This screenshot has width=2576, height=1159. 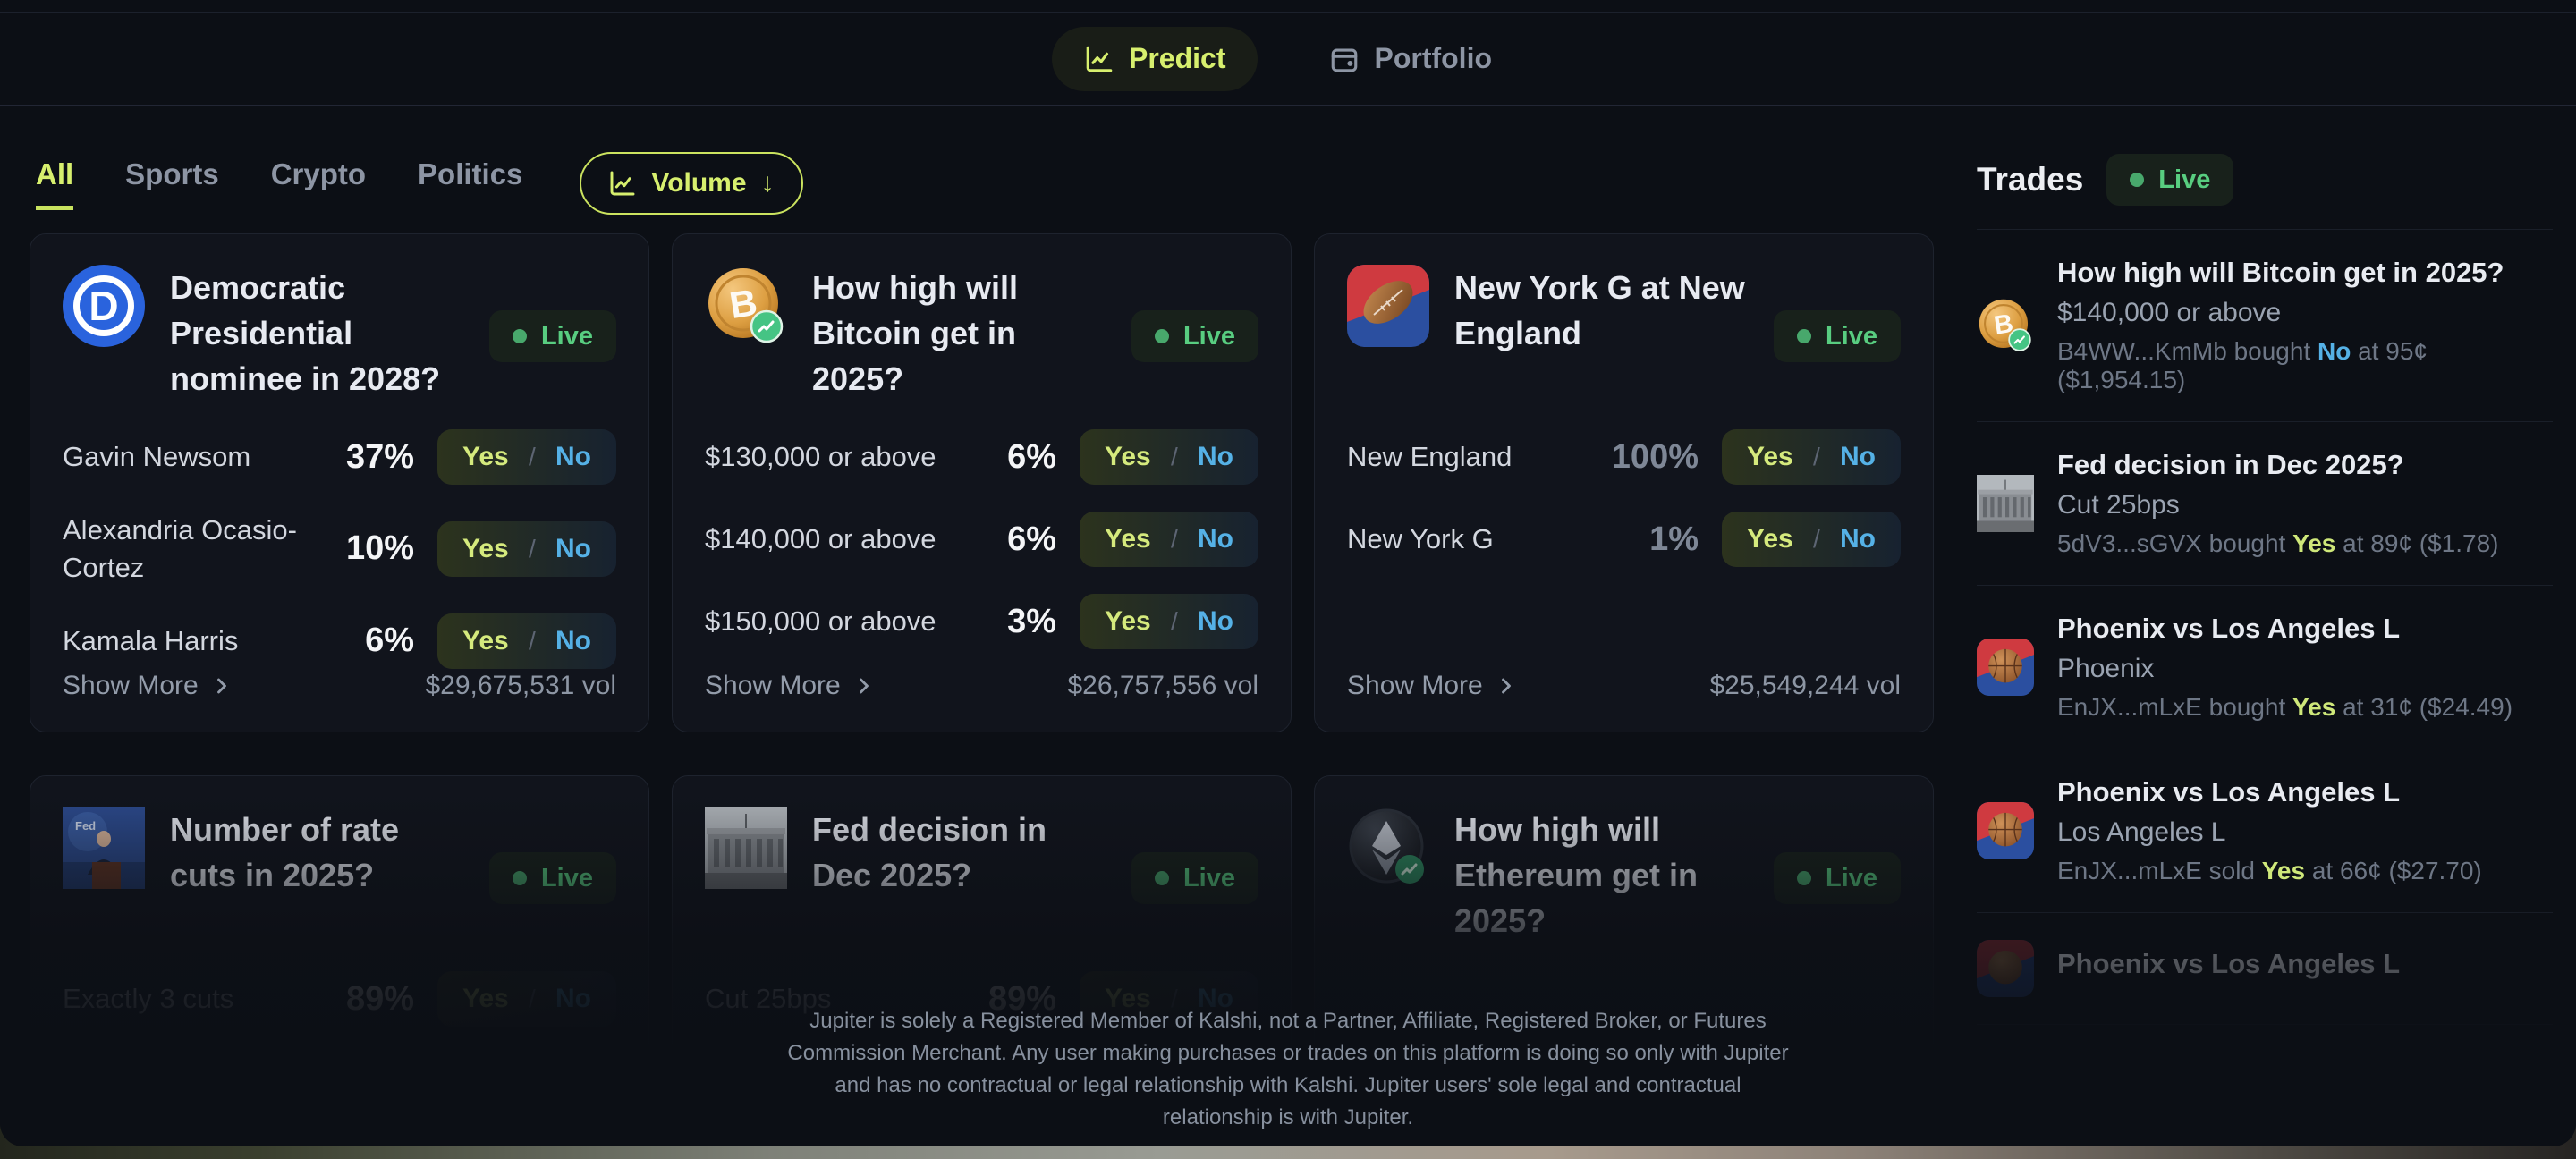 What do you see at coordinates (820, 457) in the screenshot?
I see `outcome-label: $130,000 or above` at bounding box center [820, 457].